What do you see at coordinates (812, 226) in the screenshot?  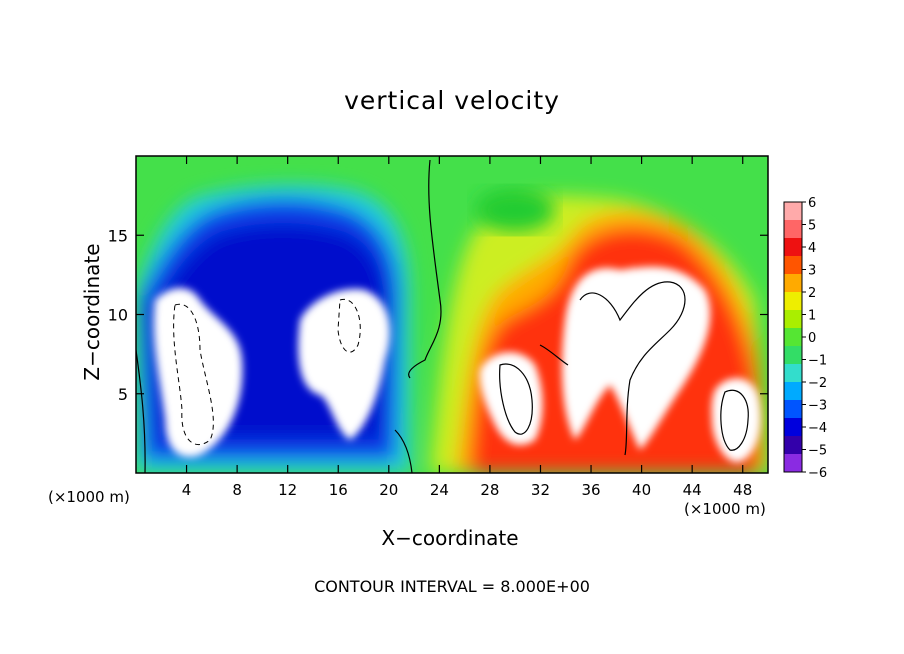 I see `colorbar-label: 5` at bounding box center [812, 226].